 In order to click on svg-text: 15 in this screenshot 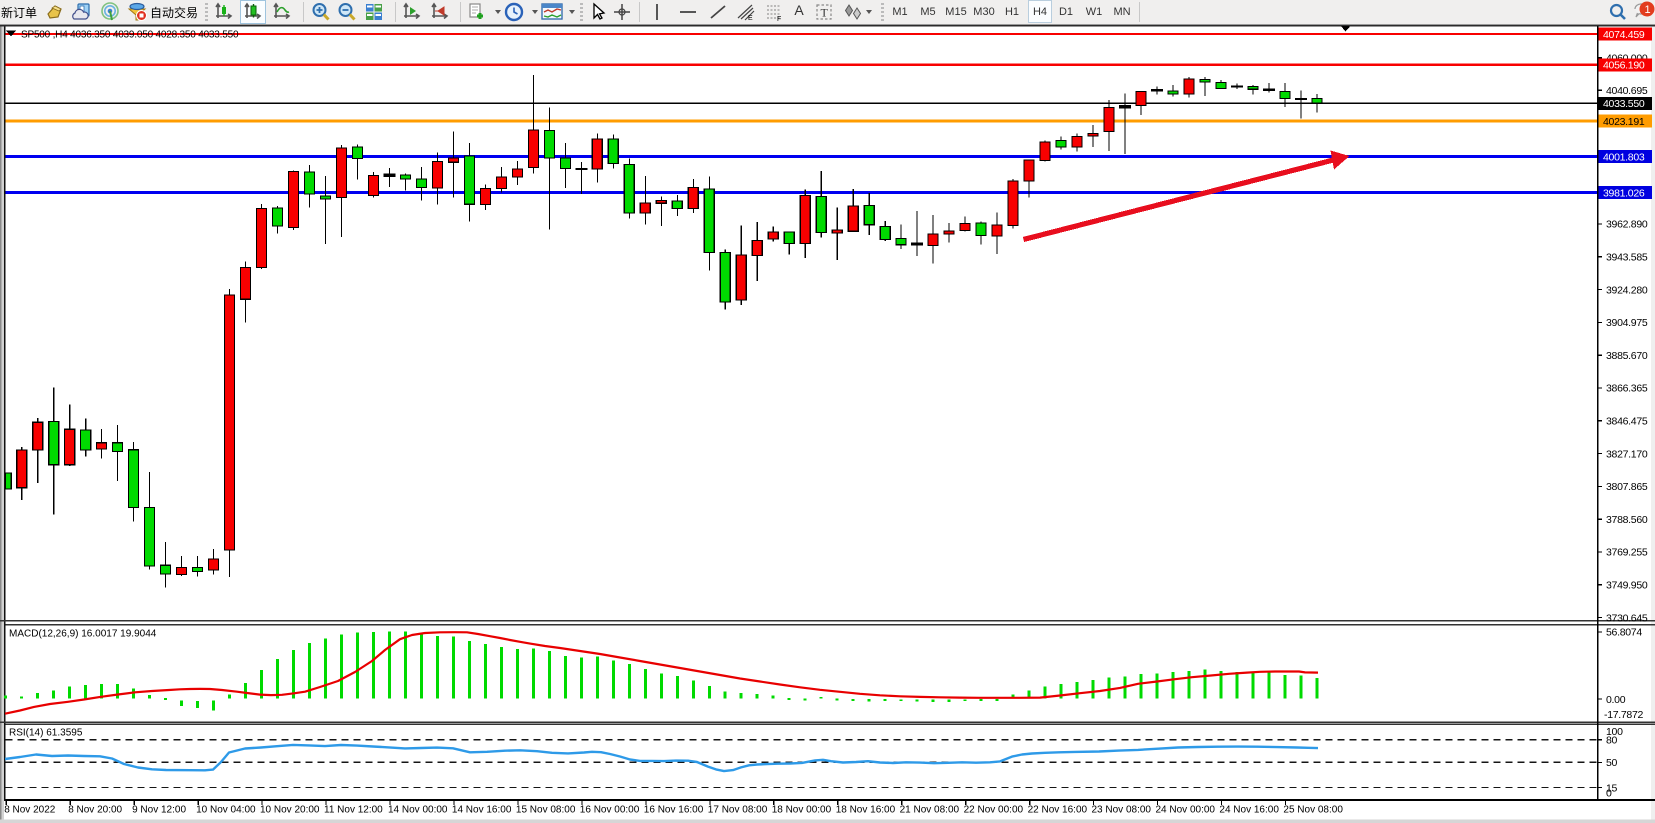, I will do `click(1612, 788)`.